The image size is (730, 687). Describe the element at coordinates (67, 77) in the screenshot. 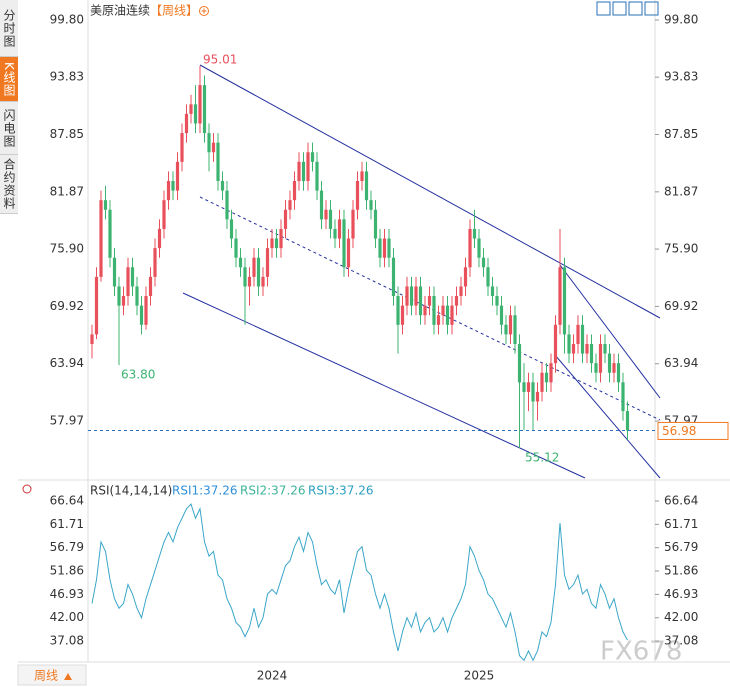

I see `y-tick-label: 93.83` at that location.